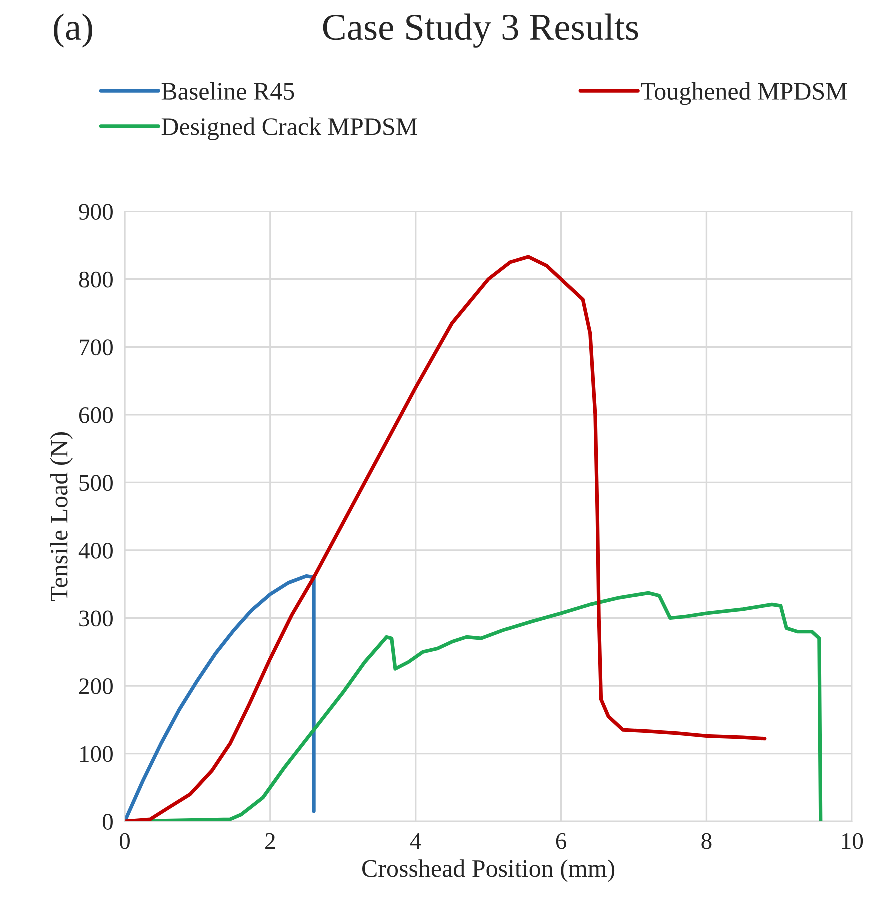 This screenshot has width=874, height=920. What do you see at coordinates (707, 841) in the screenshot?
I see `x-tick-label: 8` at bounding box center [707, 841].